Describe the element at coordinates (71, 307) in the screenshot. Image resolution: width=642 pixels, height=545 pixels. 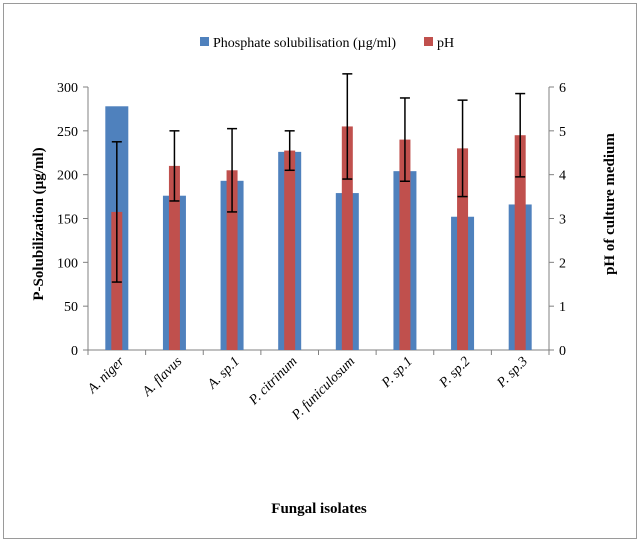
I see `y-tick-label: 50` at that location.